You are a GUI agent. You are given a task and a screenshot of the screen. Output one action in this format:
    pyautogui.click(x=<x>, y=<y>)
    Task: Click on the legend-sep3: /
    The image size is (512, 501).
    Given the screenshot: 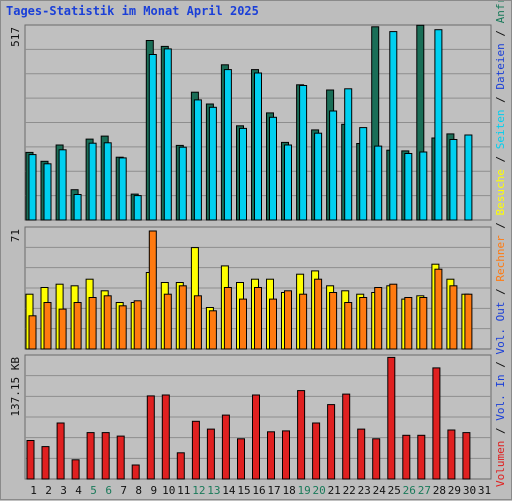 What is the action you would take?
    pyautogui.click(x=500, y=159)
    